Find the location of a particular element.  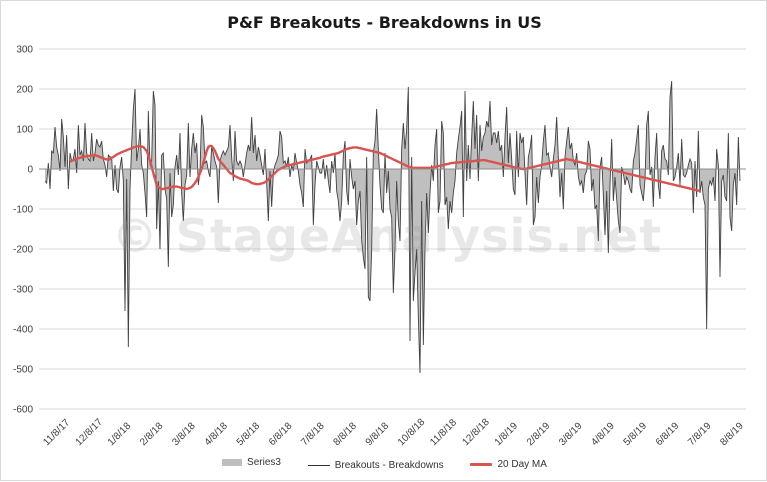

x-tick-label: 6/8/19 is located at coordinates (668, 434).